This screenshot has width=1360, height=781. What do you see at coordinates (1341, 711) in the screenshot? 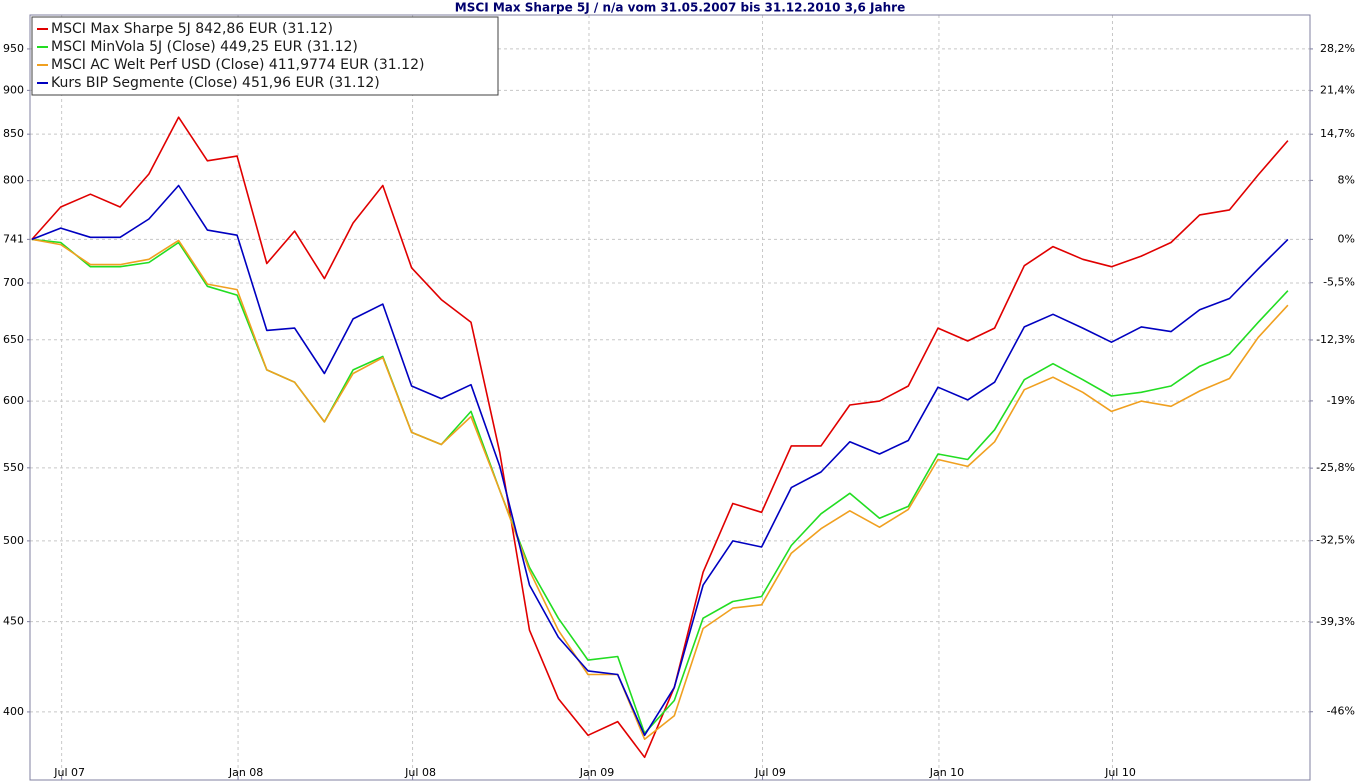
I see `y2-tick-label: -46%` at bounding box center [1341, 711].